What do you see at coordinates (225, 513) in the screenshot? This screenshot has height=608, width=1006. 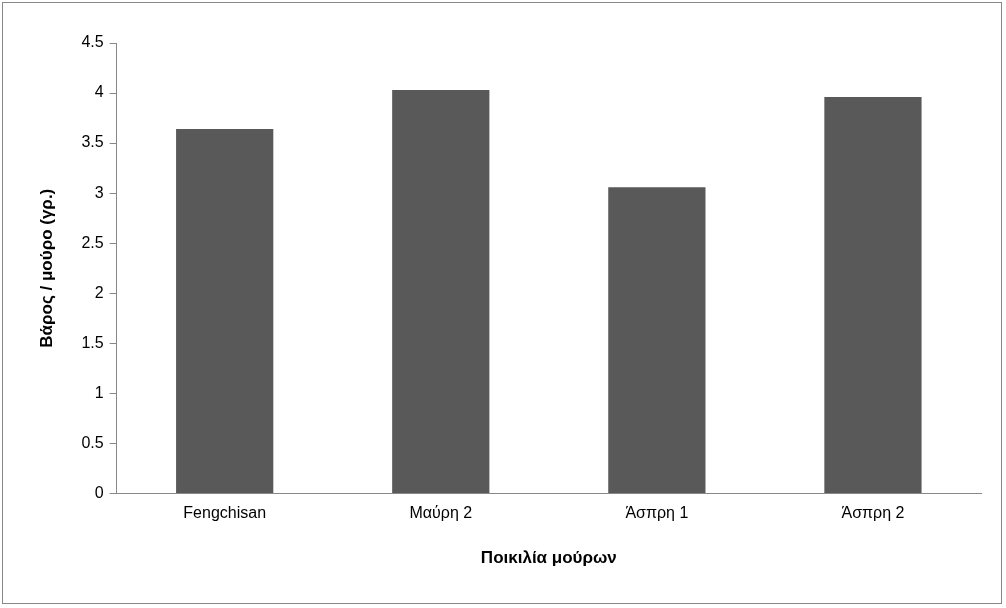 I see `x-tick-label: Fengchisan` at bounding box center [225, 513].